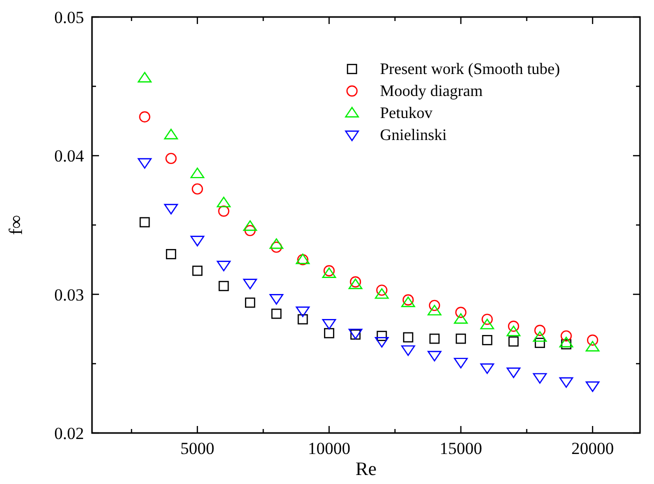 This screenshot has height=484, width=654. I want to click on legend-label: Petukov, so click(406, 113).